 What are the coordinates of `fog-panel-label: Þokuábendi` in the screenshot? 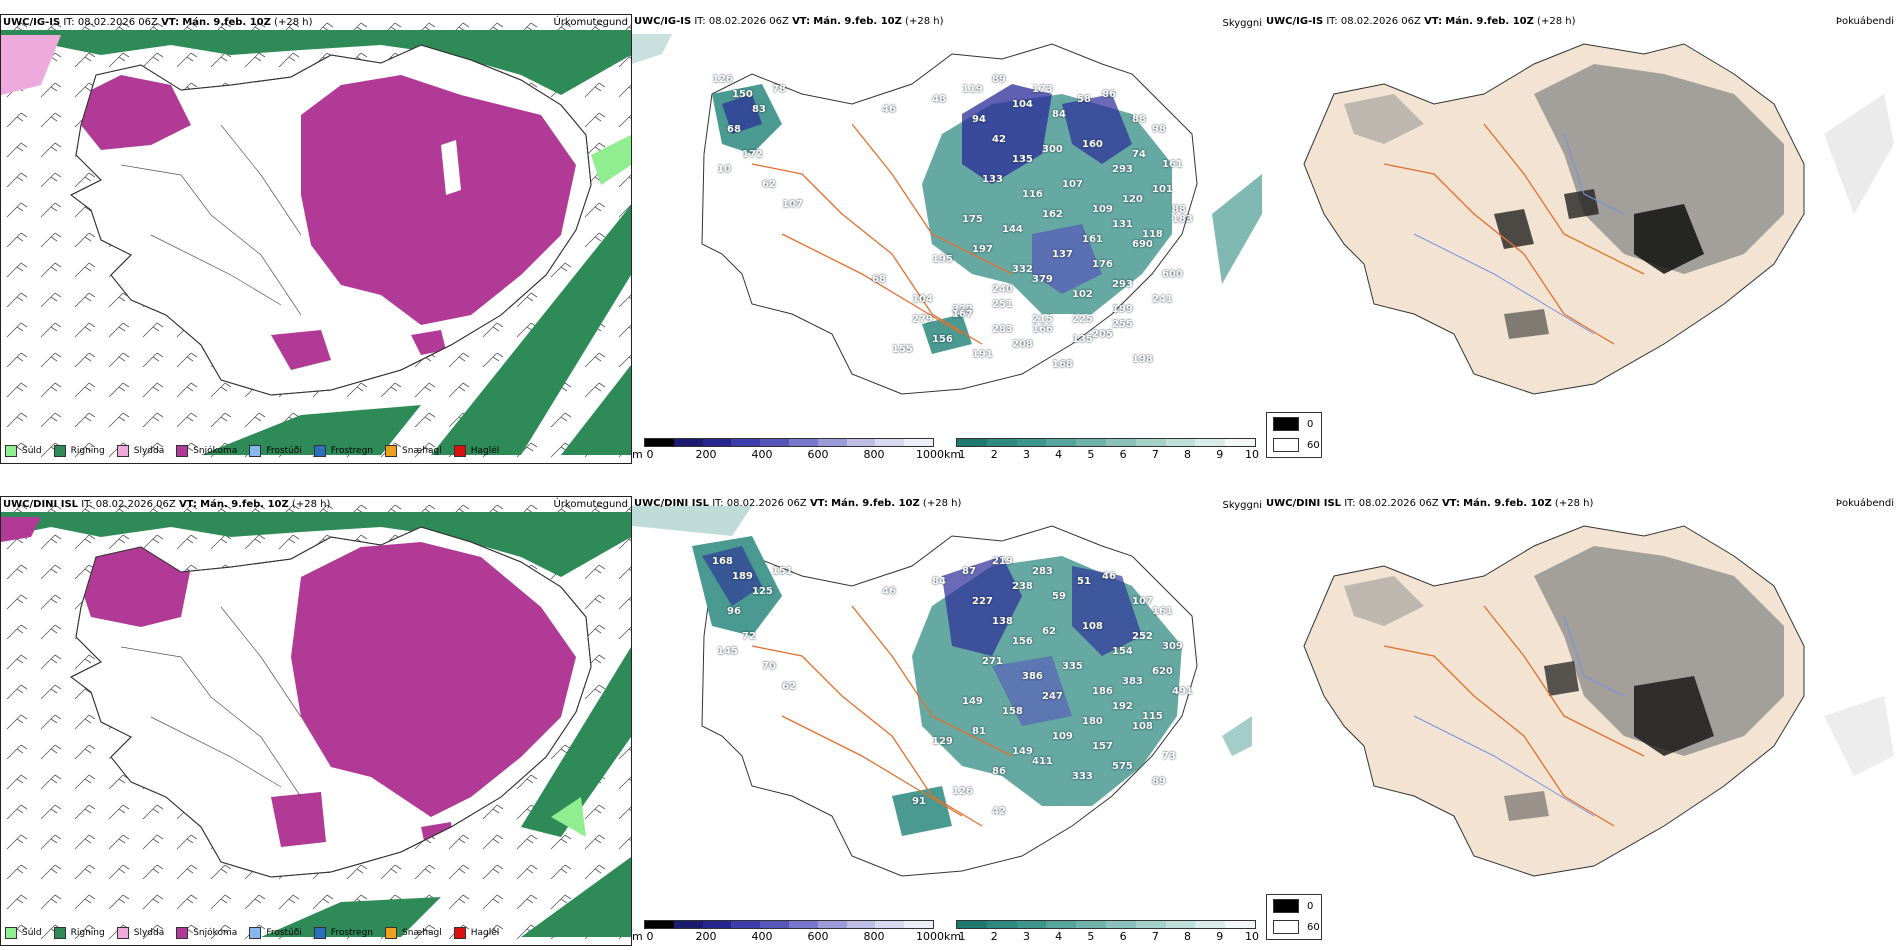 It's located at (1864, 21).